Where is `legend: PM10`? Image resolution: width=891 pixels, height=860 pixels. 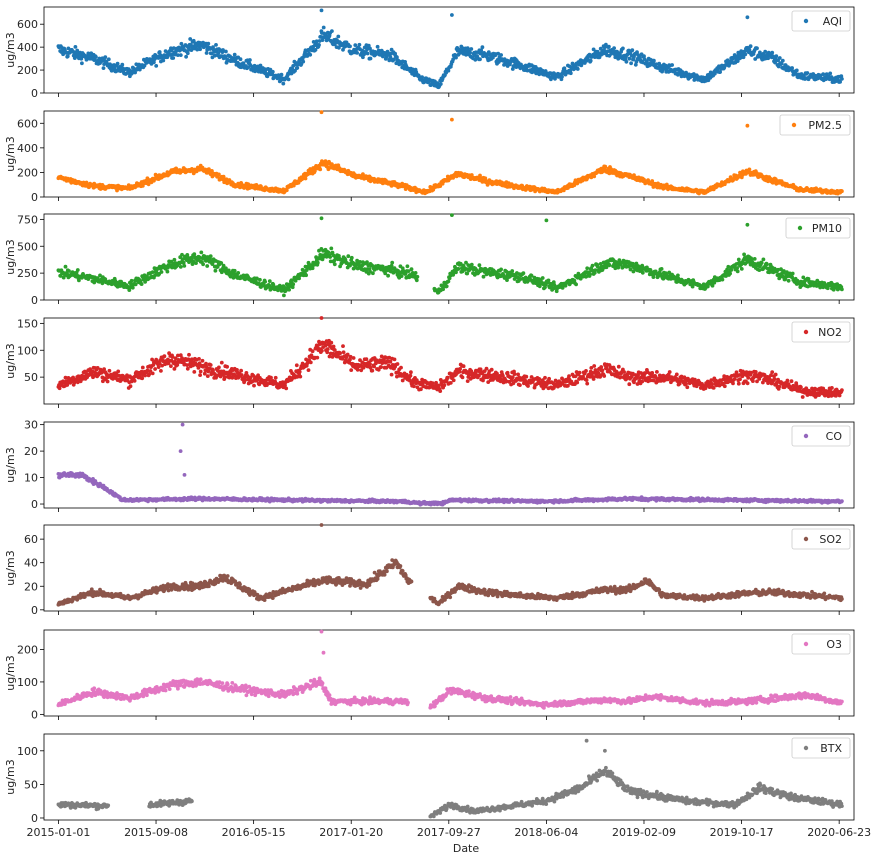
legend: PM10 is located at coordinates (818, 228).